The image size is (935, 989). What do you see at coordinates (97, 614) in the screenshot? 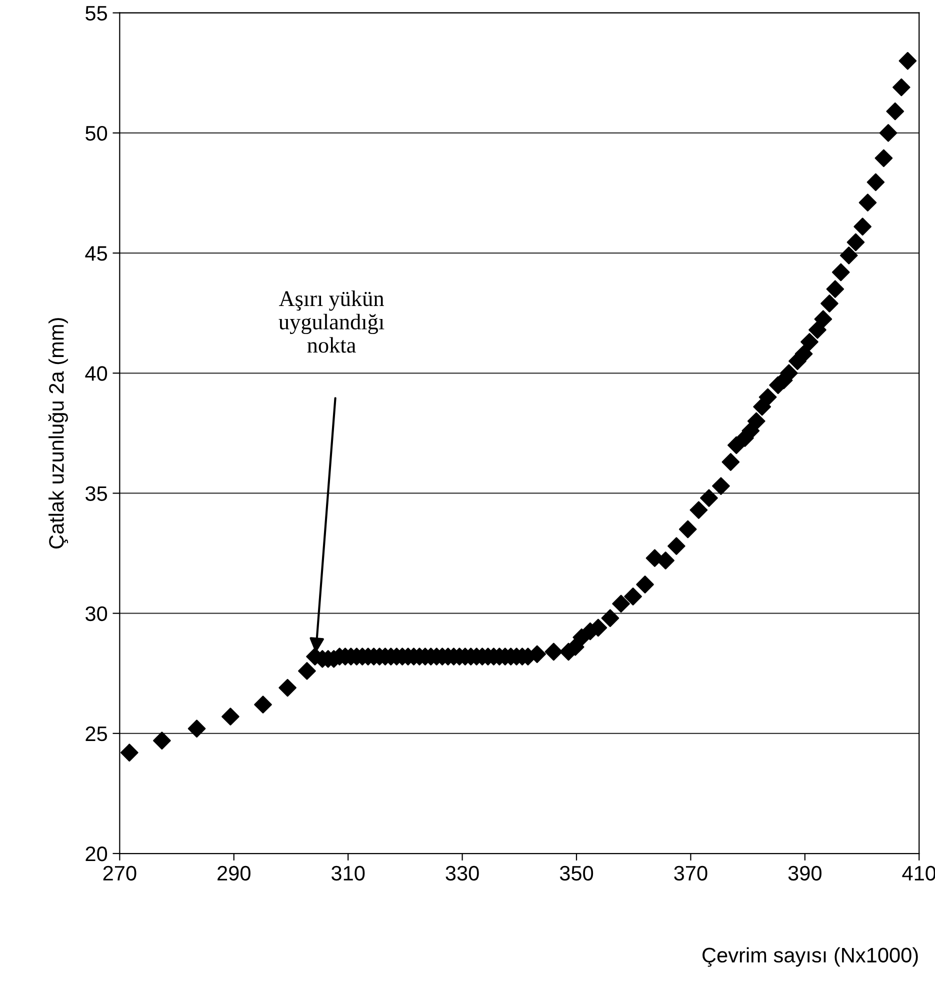
I see `y-tick-label: 30` at bounding box center [97, 614].